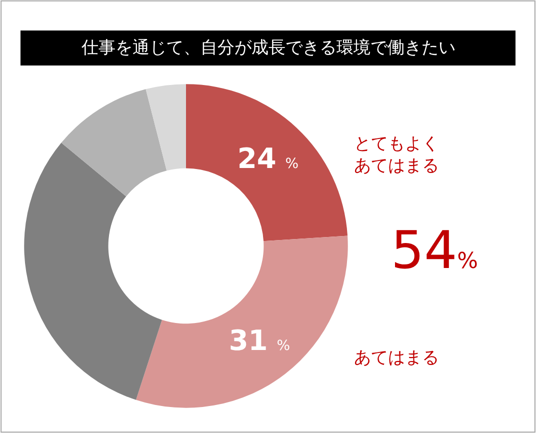  Describe the element at coordinates (268, 48) in the screenshot. I see `chart-title: 仕事を通じて、自分が成長できる環境で働きたい` at that location.